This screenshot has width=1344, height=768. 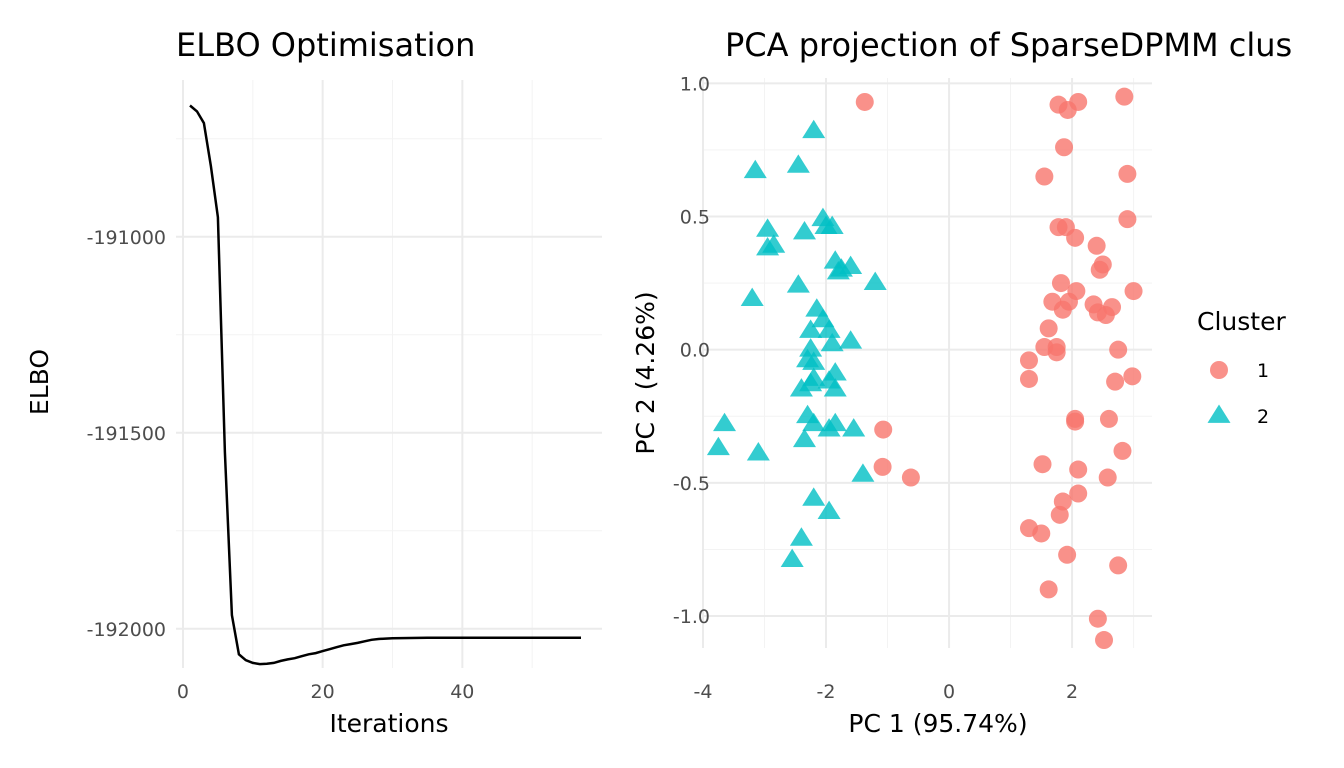 I want to click on y-tick-label: -191500, so click(x=126, y=434).